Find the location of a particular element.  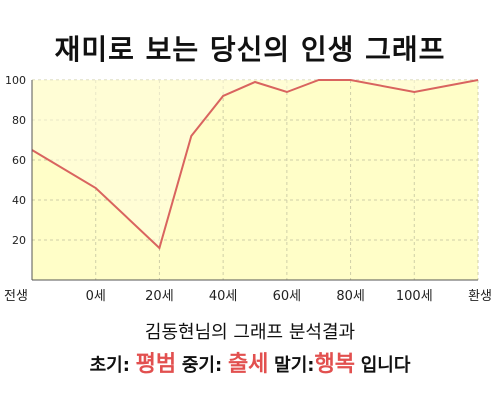

y-tick-label: 40 is located at coordinates (19, 200).